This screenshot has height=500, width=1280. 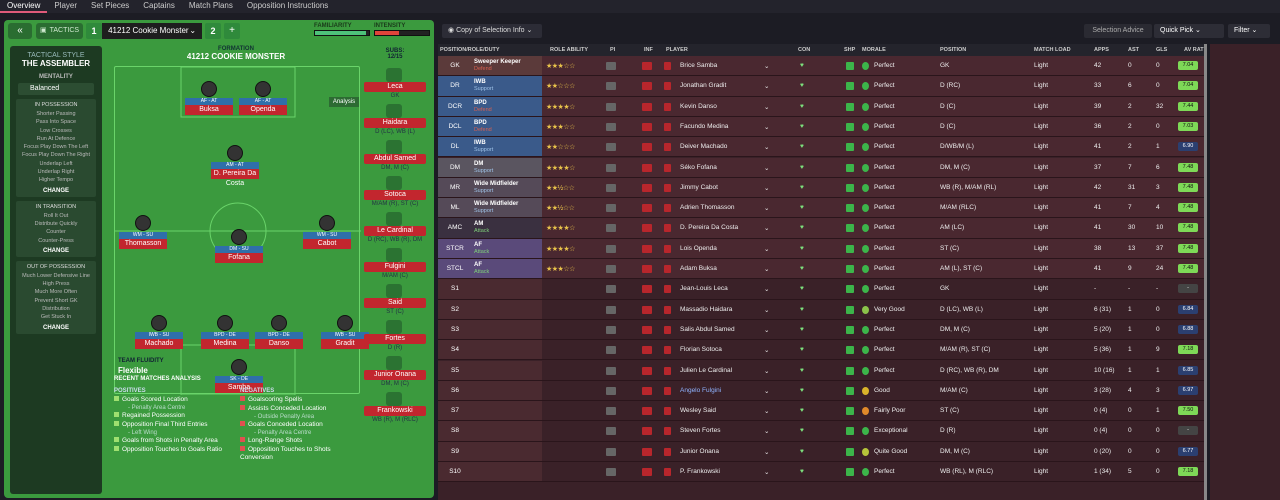 What do you see at coordinates (709, 228) in the screenshot?
I see `player-name: D. Pereira Da Costa` at bounding box center [709, 228].